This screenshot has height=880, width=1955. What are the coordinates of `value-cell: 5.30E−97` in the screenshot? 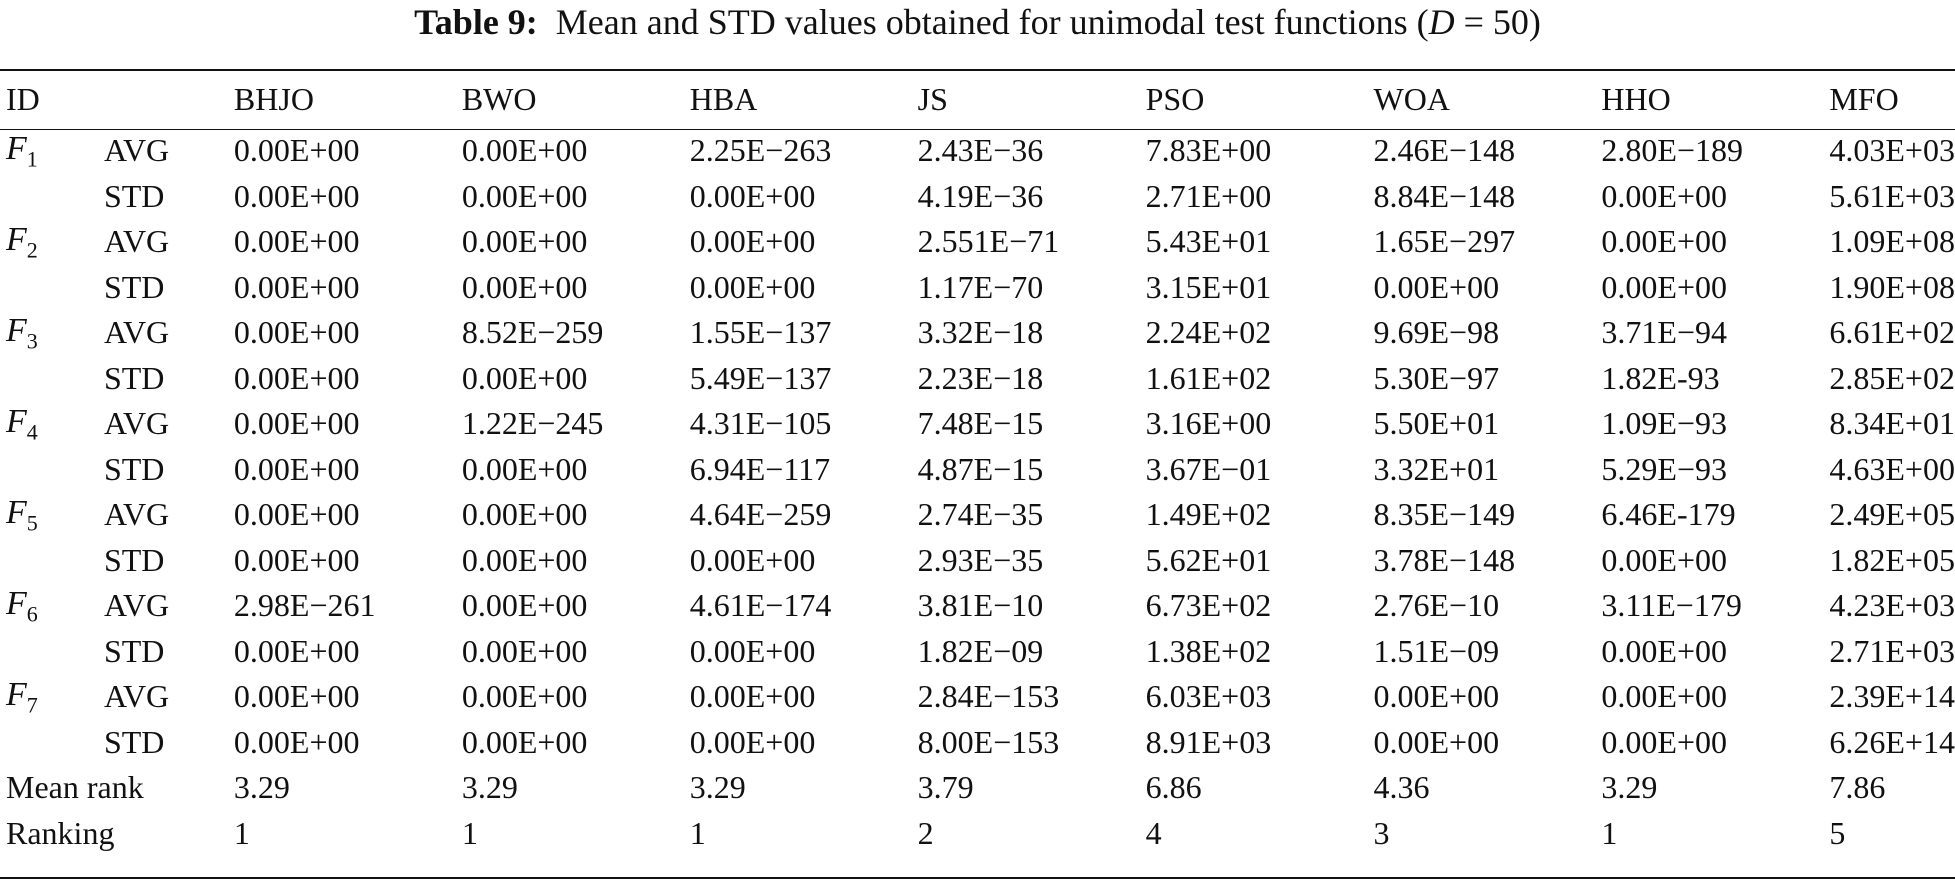 It's located at (1436, 377).